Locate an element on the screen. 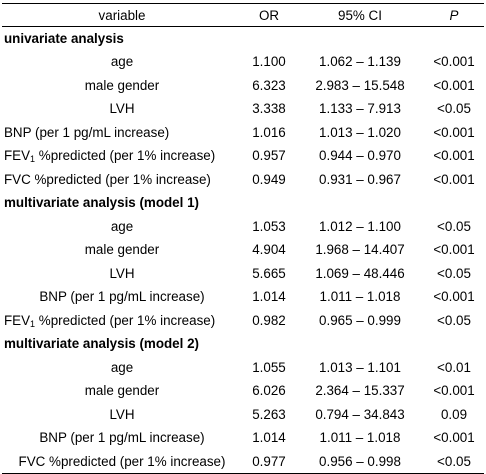  cell-or: 3.338 is located at coordinates (269, 109).